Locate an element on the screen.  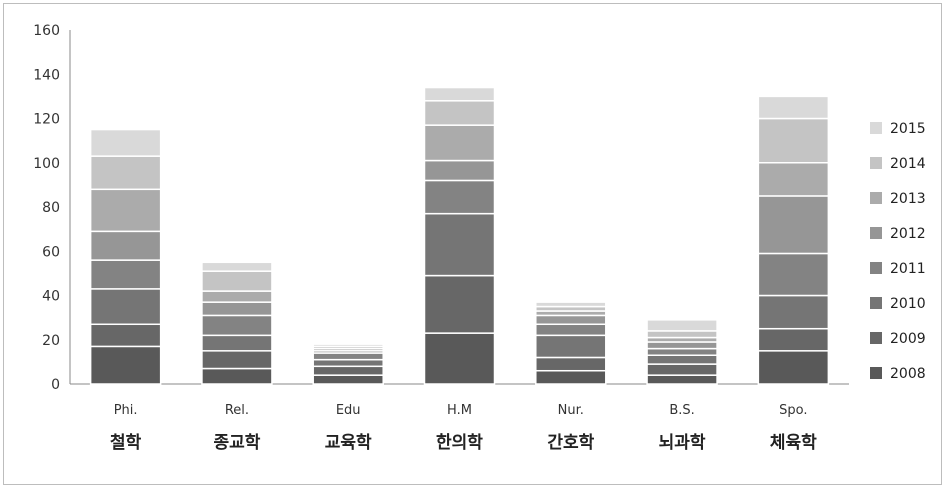
bar-segment-Phi.-2012 is located at coordinates (125, 245).